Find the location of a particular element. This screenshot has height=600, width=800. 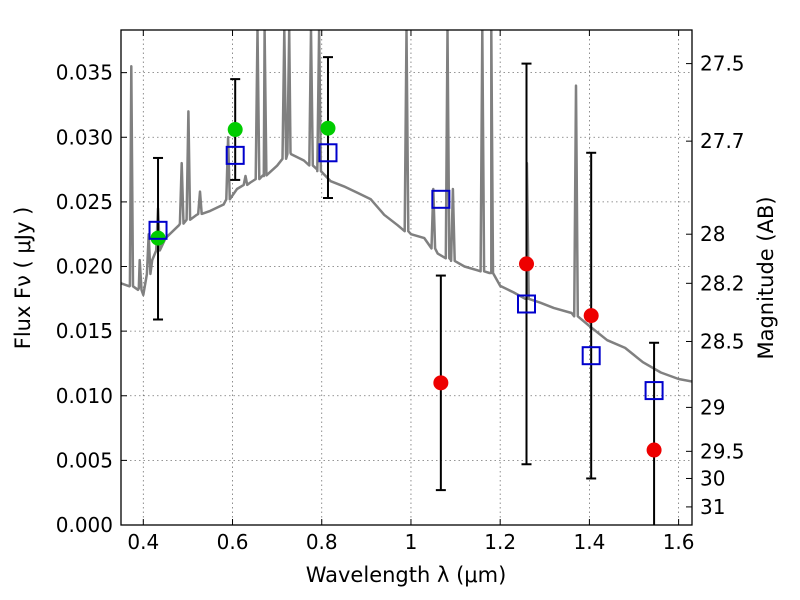

y2-axis-title: Magnitude (AB) is located at coordinates (766, 277).